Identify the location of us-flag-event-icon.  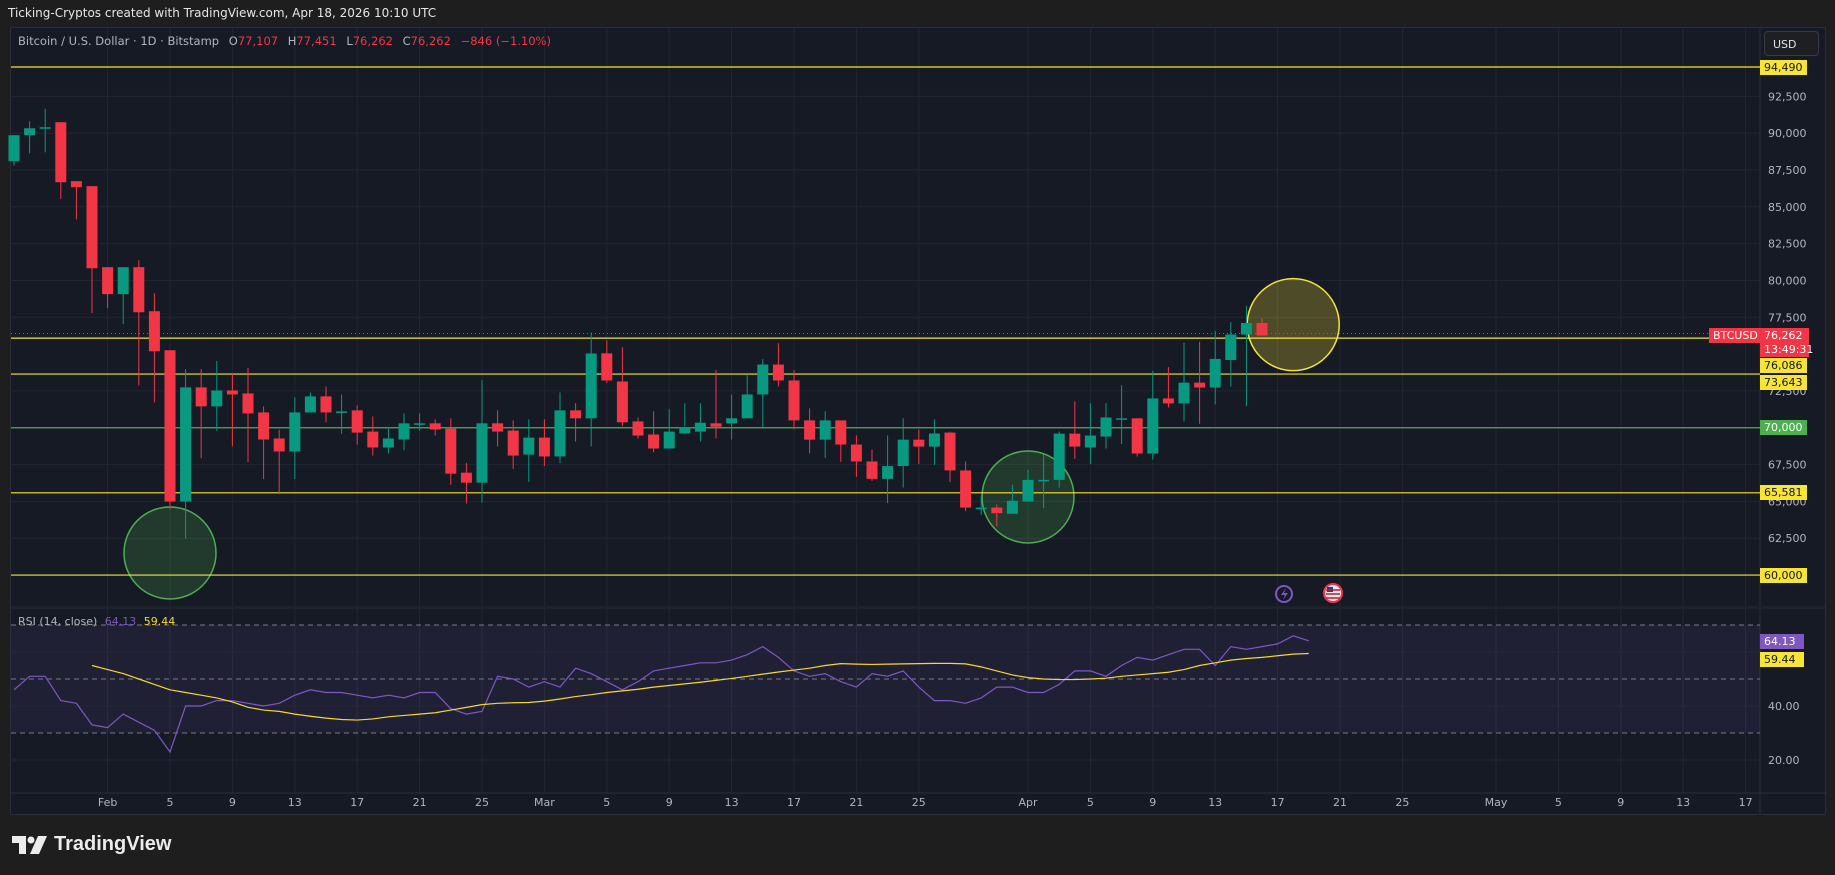
(1333, 593).